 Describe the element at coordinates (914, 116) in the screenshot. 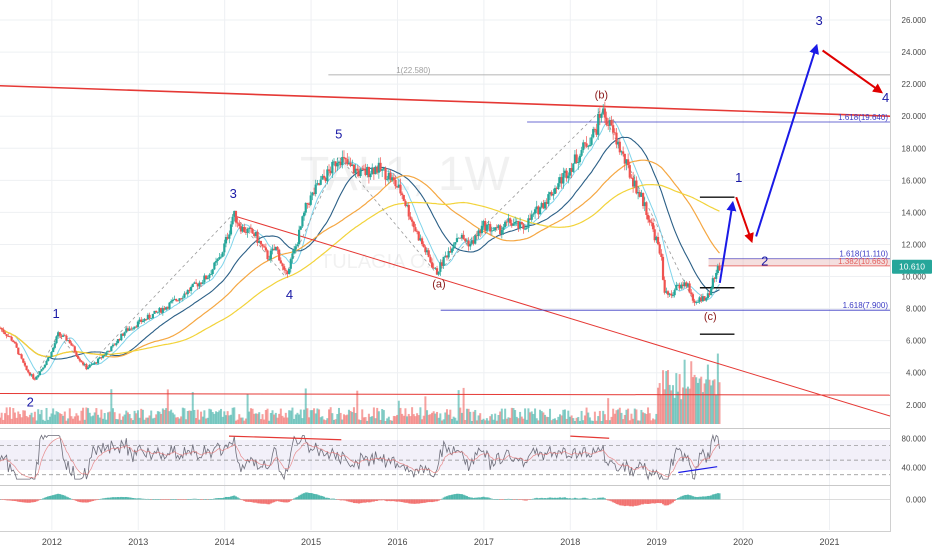

I see `price-tick-label: 20.000` at that location.